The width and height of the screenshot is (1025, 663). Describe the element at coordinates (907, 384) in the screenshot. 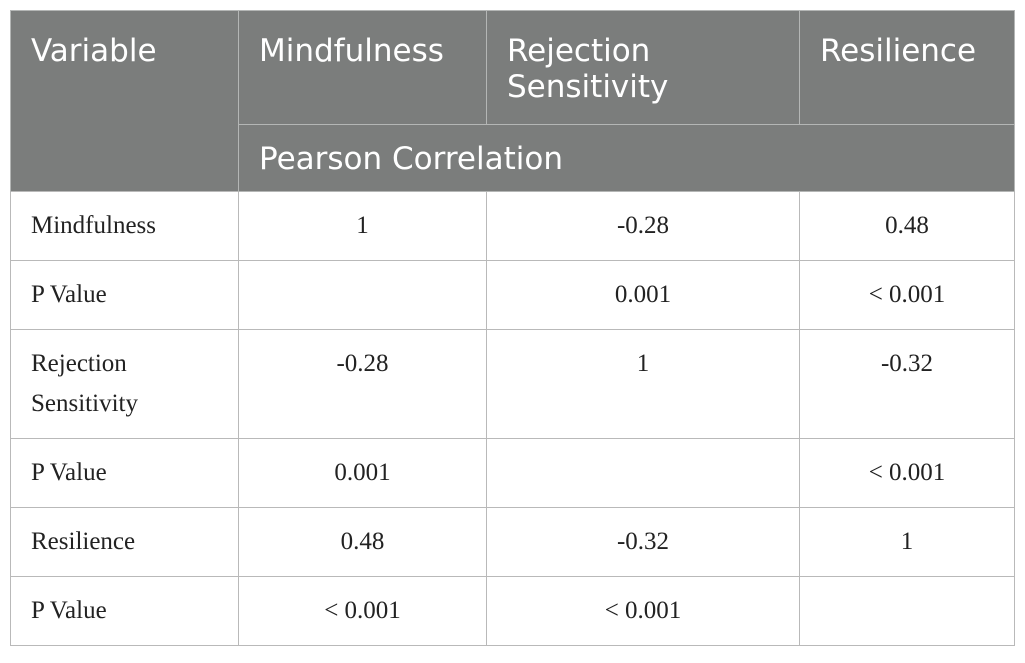

I see `cell-resilience: -0.32` at that location.